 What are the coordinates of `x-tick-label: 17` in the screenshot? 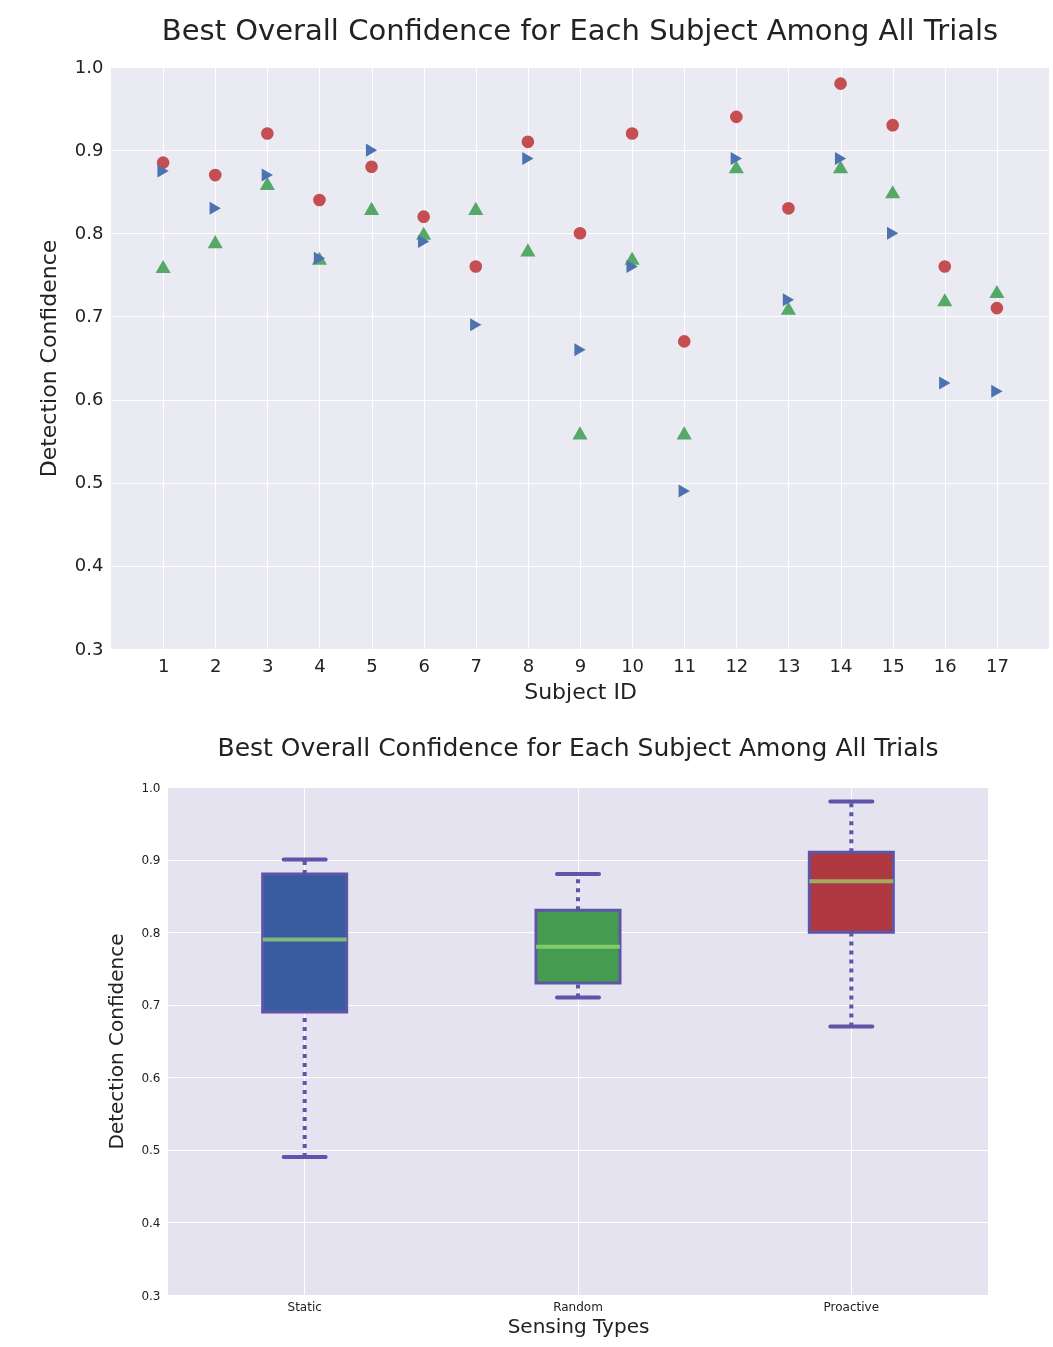 It's located at (997, 665).